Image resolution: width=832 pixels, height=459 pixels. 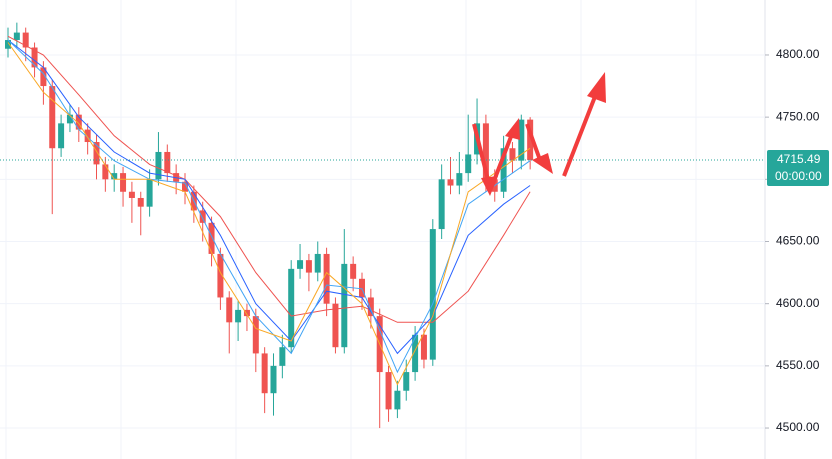 I want to click on last-price-label: 4715.49, so click(x=799, y=159).